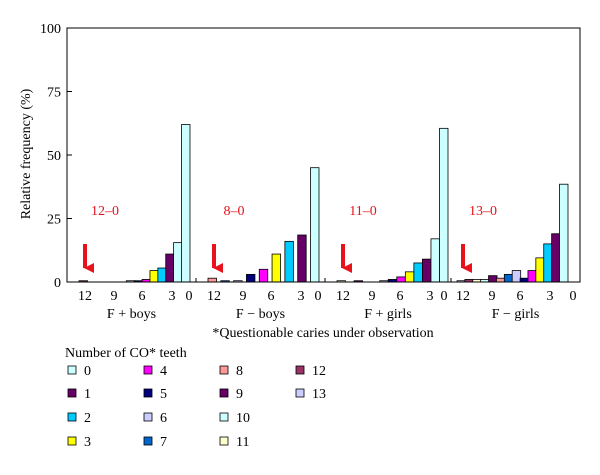 This screenshot has height=475, width=600. What do you see at coordinates (239, 371) in the screenshot?
I see `legend-label: 8` at bounding box center [239, 371].